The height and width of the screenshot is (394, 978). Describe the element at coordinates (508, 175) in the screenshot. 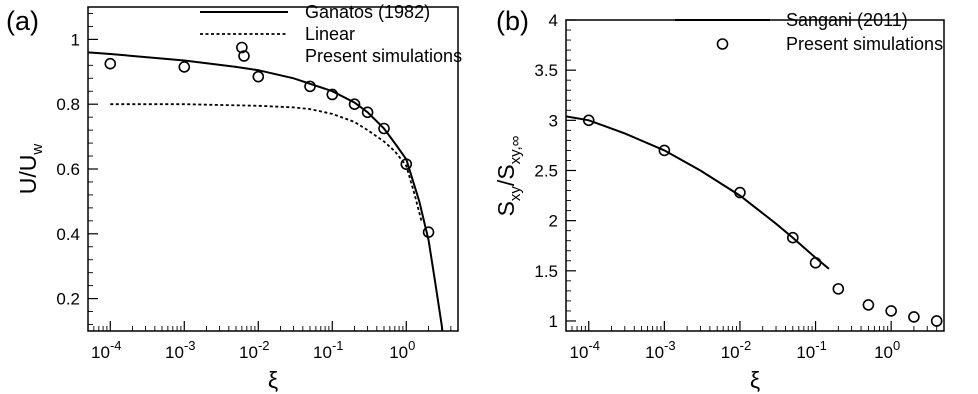

I see `panel-b-y-axis-label: Sxy/Sxy,∞` at that location.